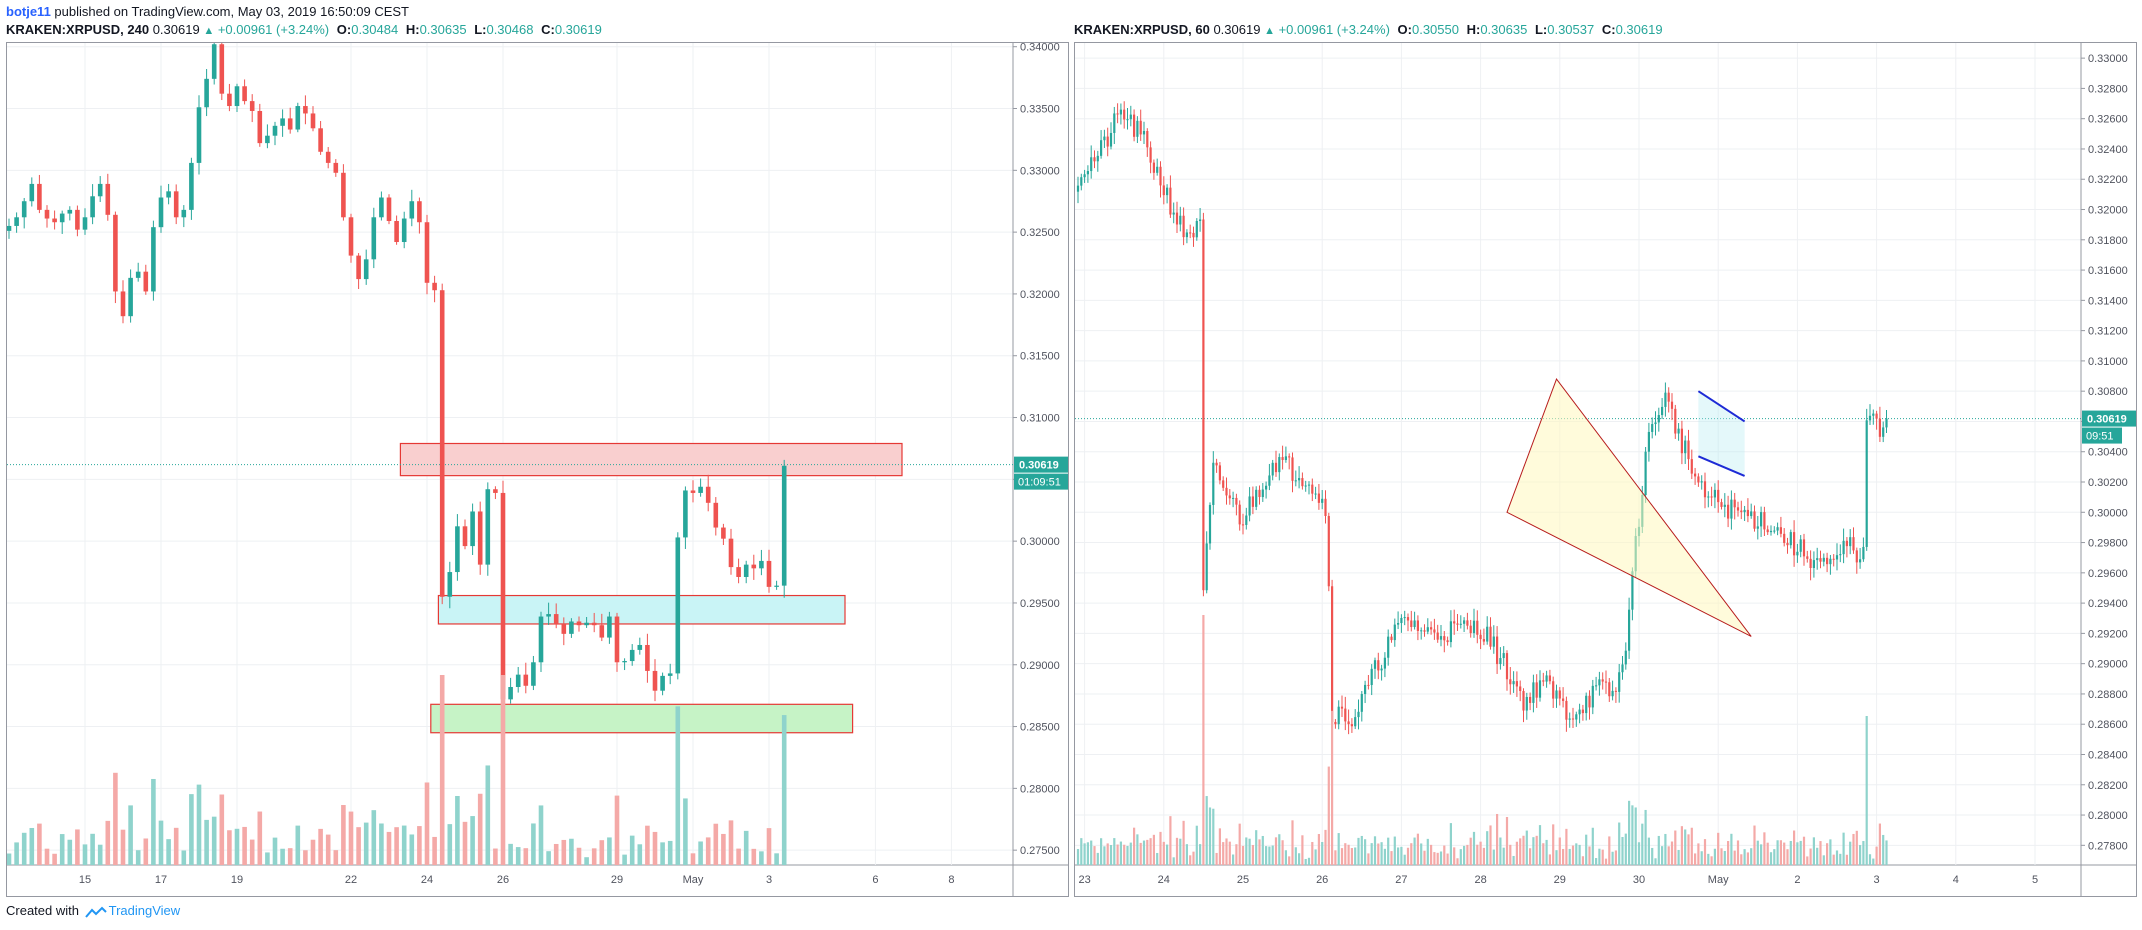 Image resolution: width=2142 pixels, height=930 pixels. Describe the element at coordinates (578, 29) in the screenshot. I see `close-left: 0.30619` at that location.